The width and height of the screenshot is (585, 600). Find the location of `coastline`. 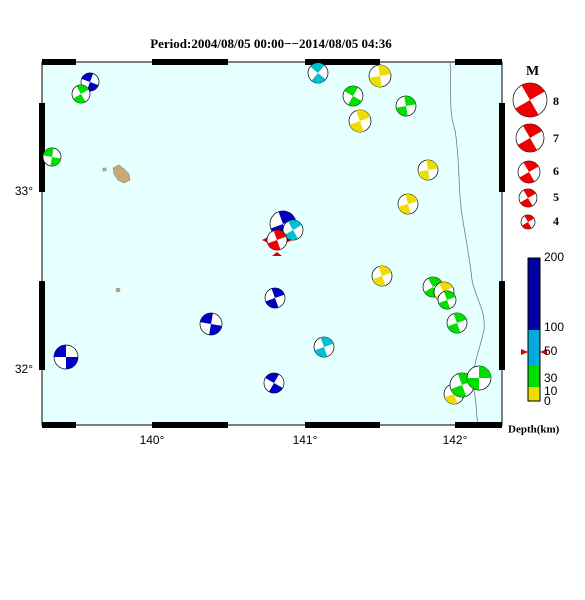

coastline is located at coordinates (467, 243).